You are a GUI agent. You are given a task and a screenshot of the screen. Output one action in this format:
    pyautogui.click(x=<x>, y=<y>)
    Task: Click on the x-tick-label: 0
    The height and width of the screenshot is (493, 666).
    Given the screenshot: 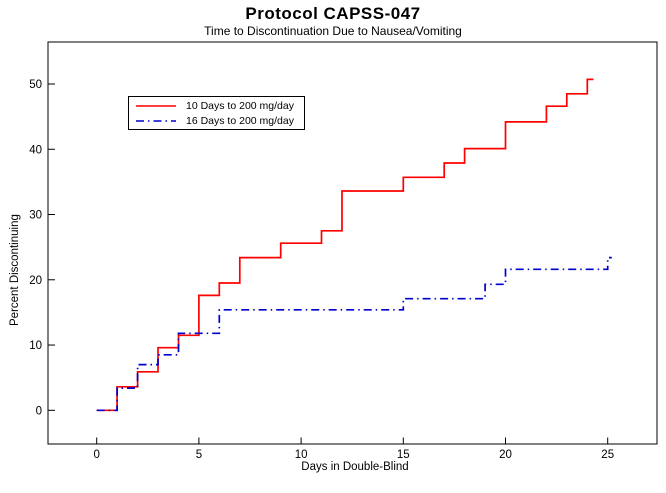 What is the action you would take?
    pyautogui.click(x=96, y=455)
    